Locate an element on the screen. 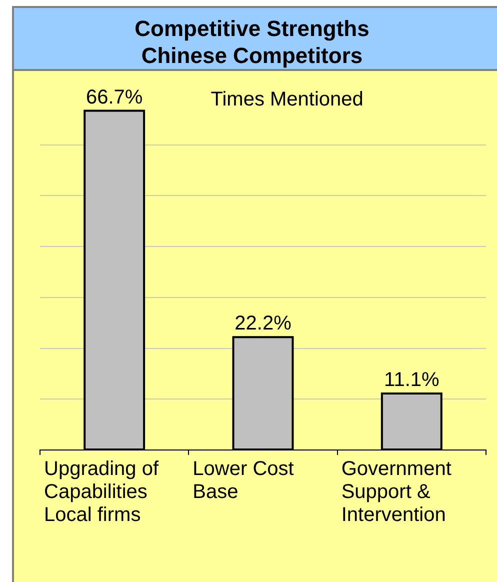 The height and width of the screenshot is (582, 497). x-tick-label: Lower Cost Base is located at coordinates (243, 481).